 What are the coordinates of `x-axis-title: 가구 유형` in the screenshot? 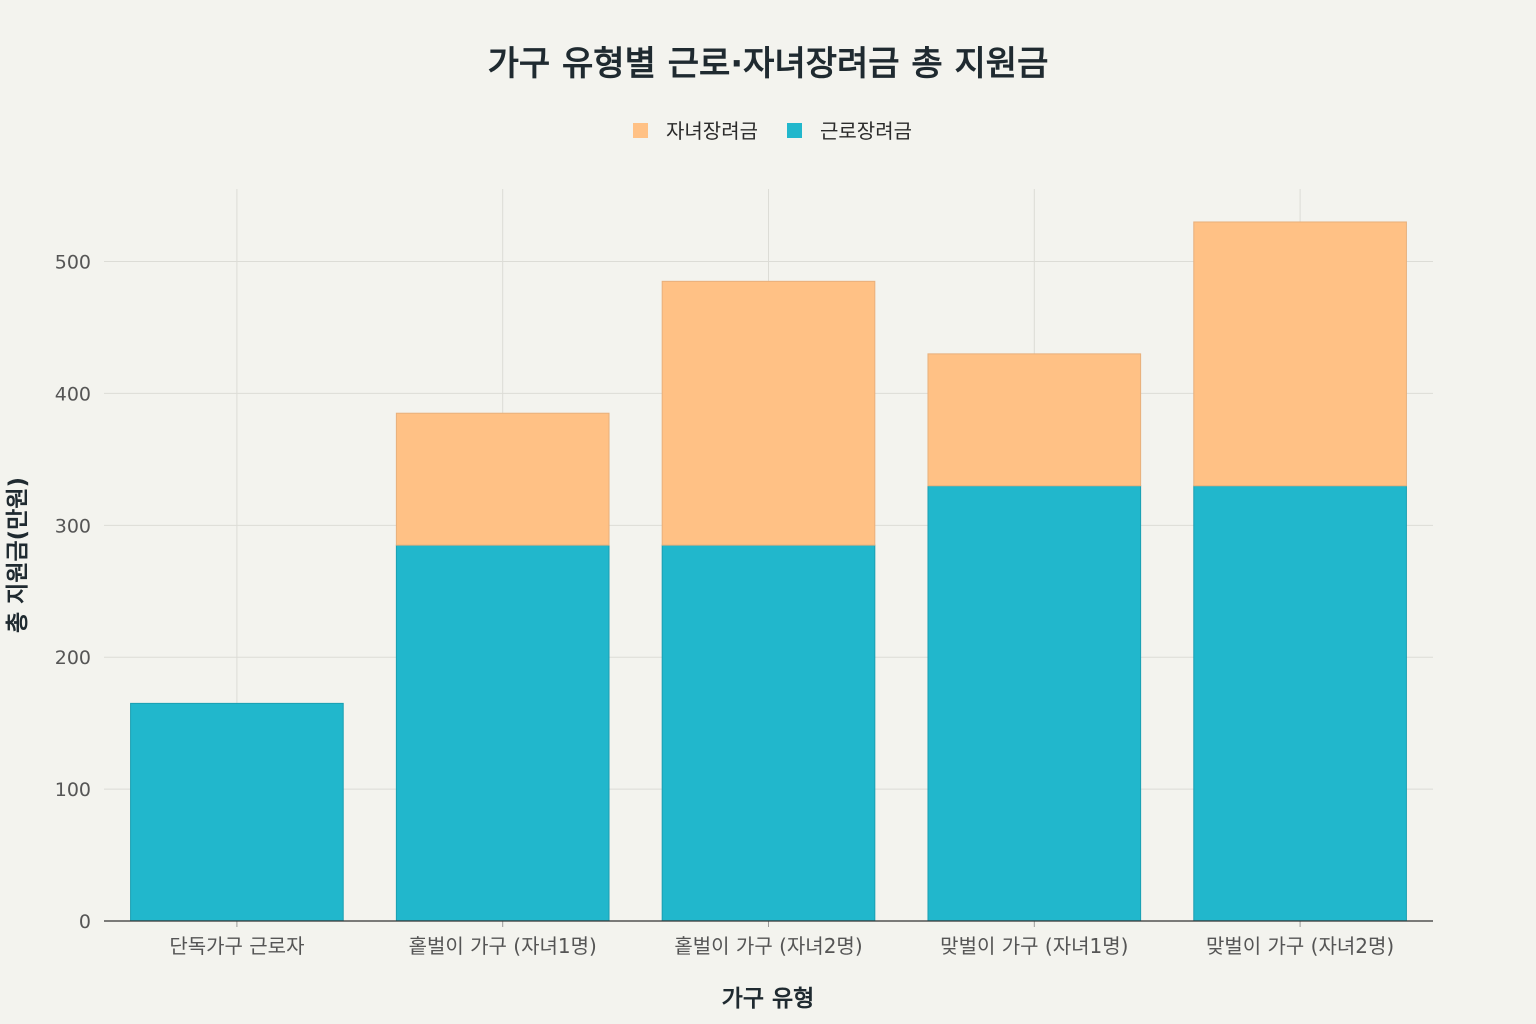 It's located at (768, 999).